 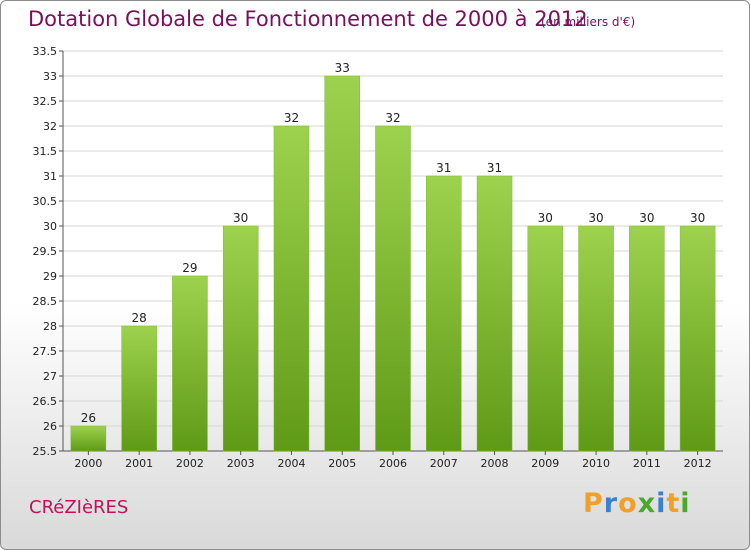 I want to click on logo-letter: P, so click(x=593, y=503).